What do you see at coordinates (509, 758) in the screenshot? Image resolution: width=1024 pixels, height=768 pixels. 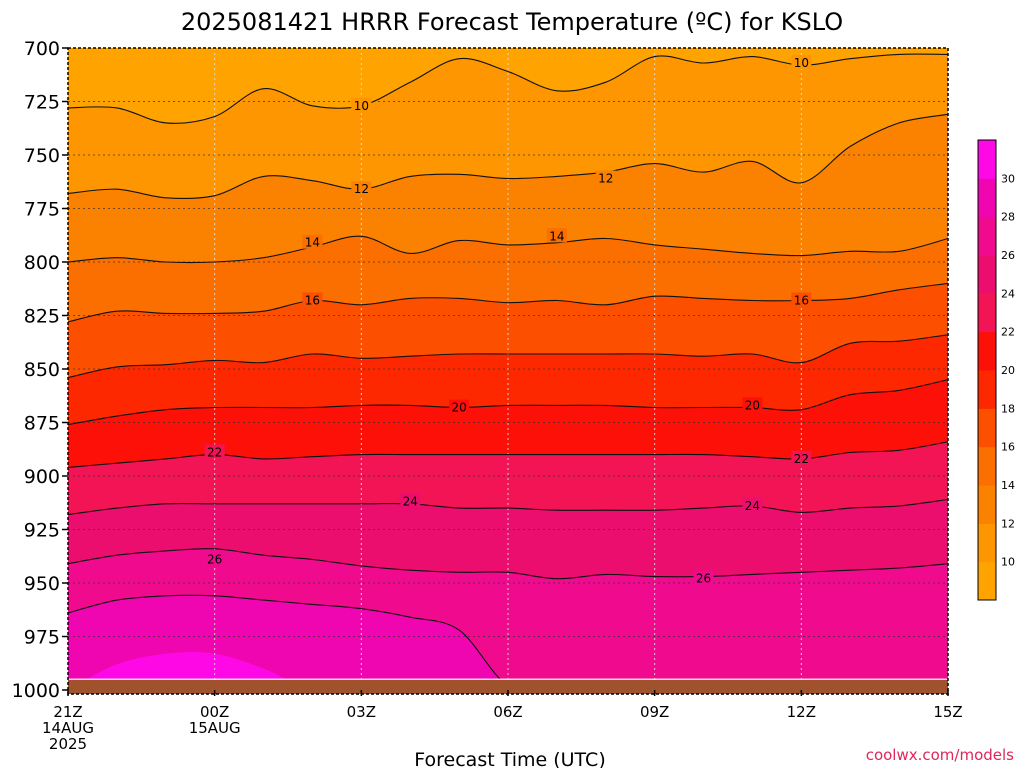 I see `x-axis-label: Forecast Time (UTC)` at bounding box center [509, 758].